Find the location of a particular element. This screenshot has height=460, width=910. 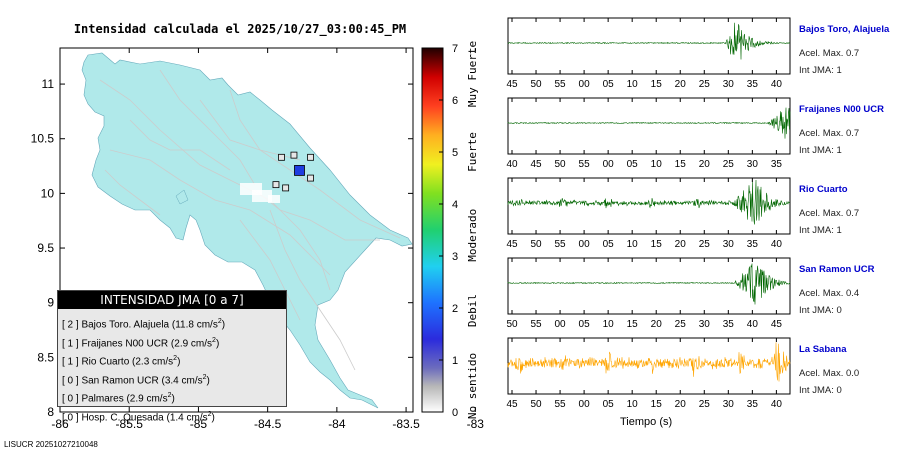

map-y-tick-label: 8 is located at coordinates (50, 412).